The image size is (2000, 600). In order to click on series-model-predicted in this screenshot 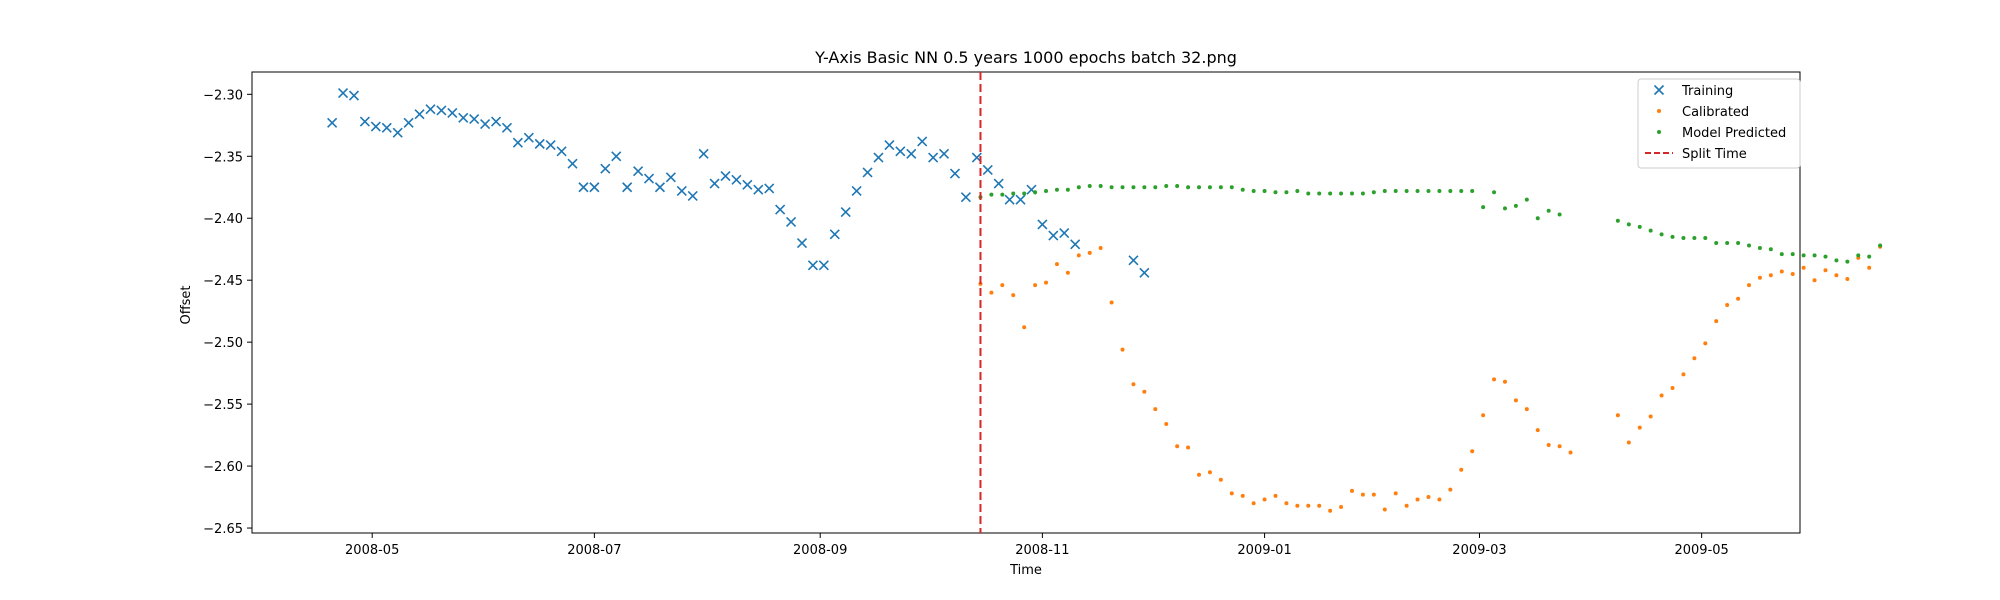, I will do `click(1430, 224)`.